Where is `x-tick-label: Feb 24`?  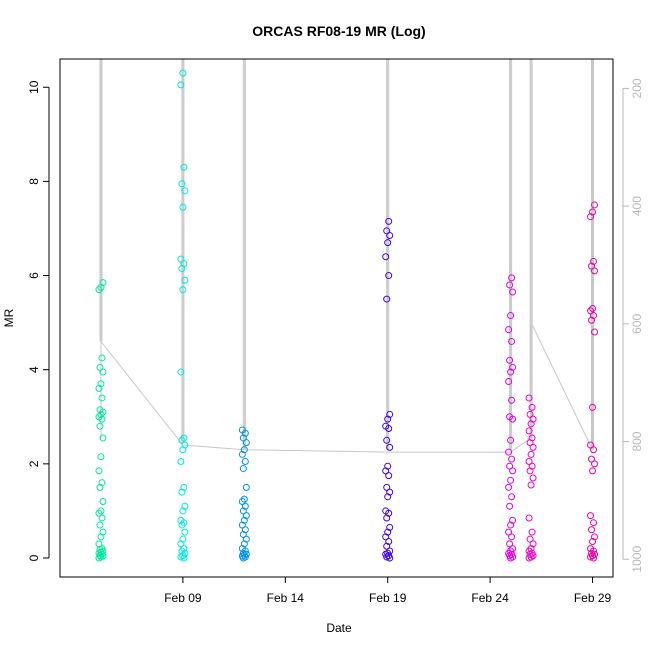 x-tick-label: Feb 24 is located at coordinates (490, 598).